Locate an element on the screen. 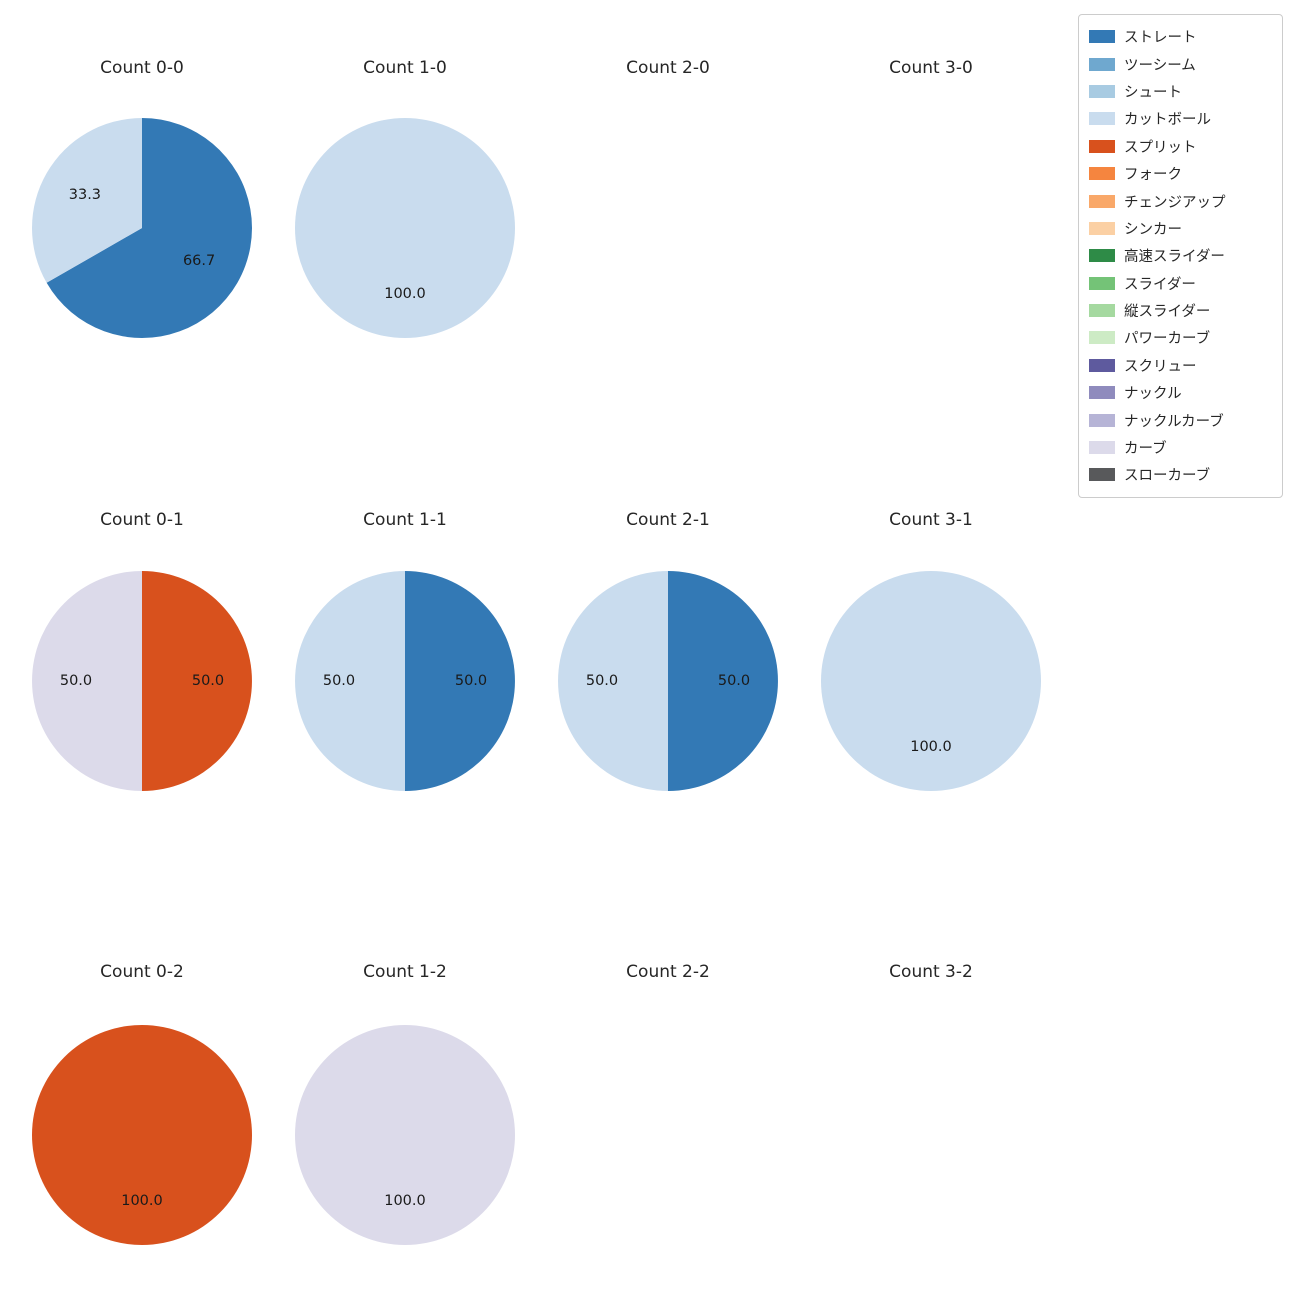  pie-percentage-label: 33.3 is located at coordinates (85, 195).